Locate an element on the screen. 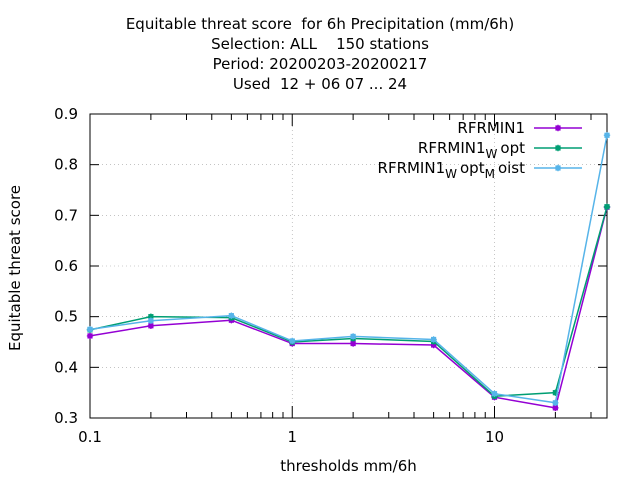 The image size is (640, 480). x-tick-label: 1 is located at coordinates (292, 437).